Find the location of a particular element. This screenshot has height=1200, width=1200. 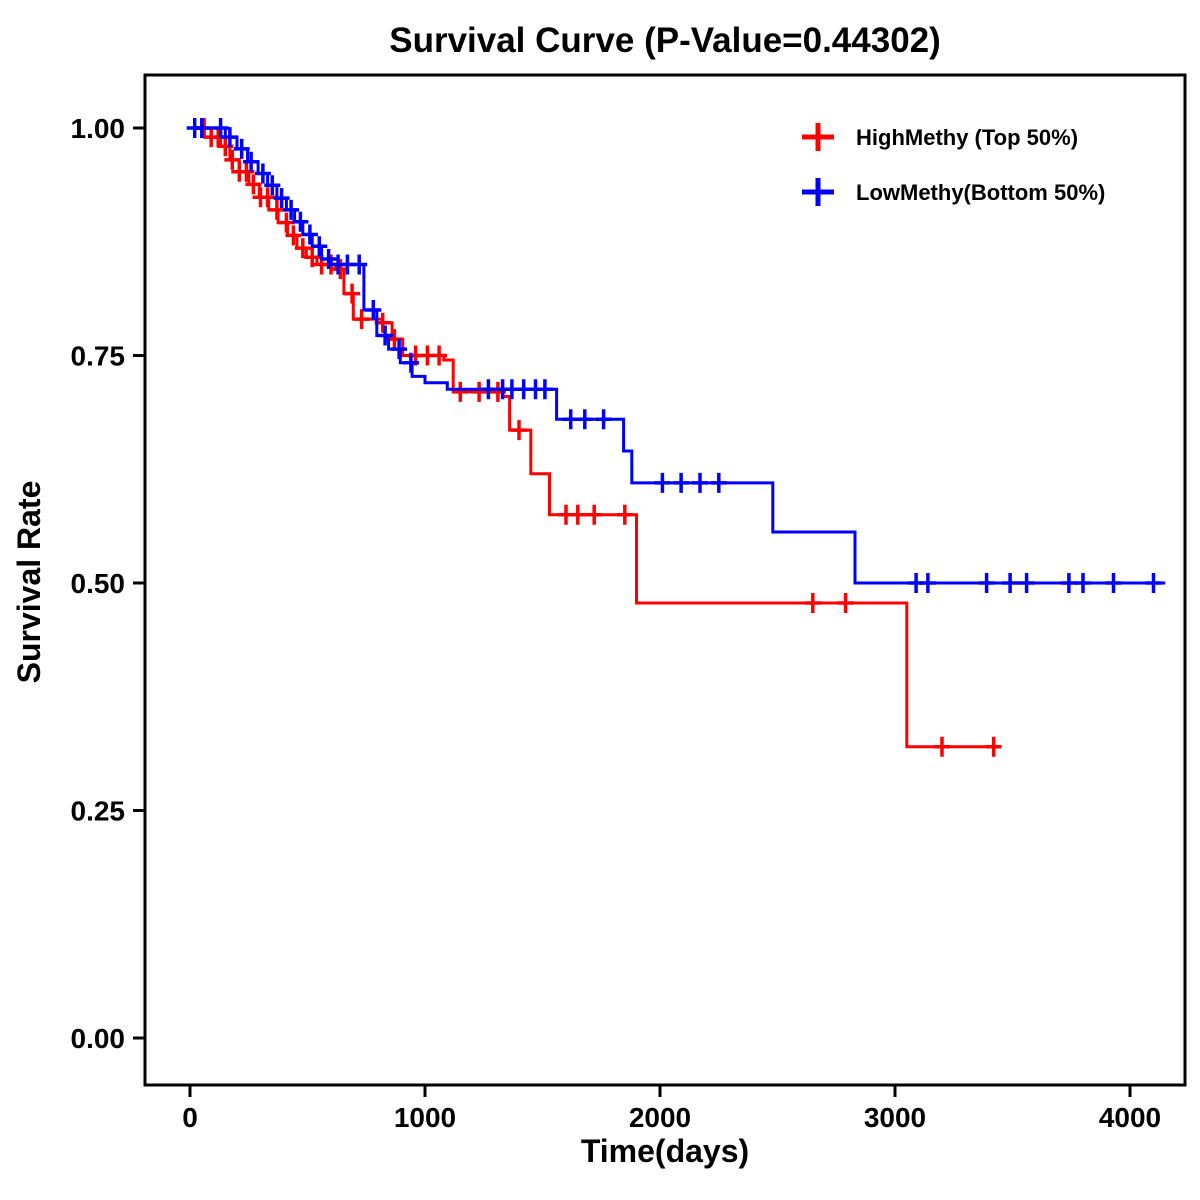

y-axis-ticks: 0.00 0.25 0.50 0.75 1.00 is located at coordinates (108, 583).